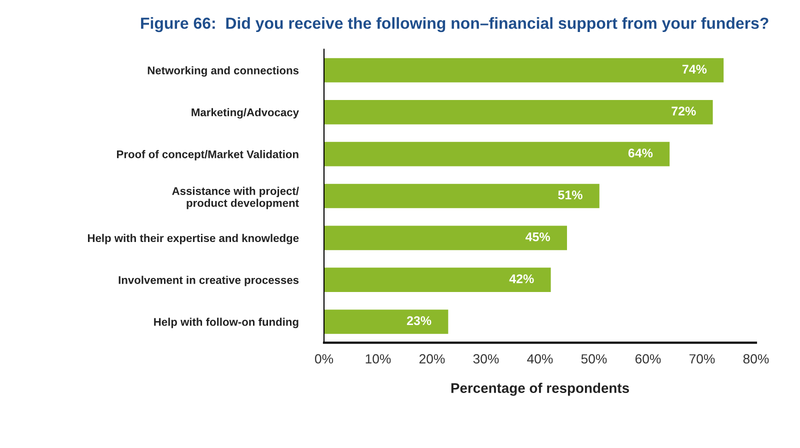 The width and height of the screenshot is (800, 448). I want to click on y-tick-label: Marketing/Advocacy, so click(245, 113).